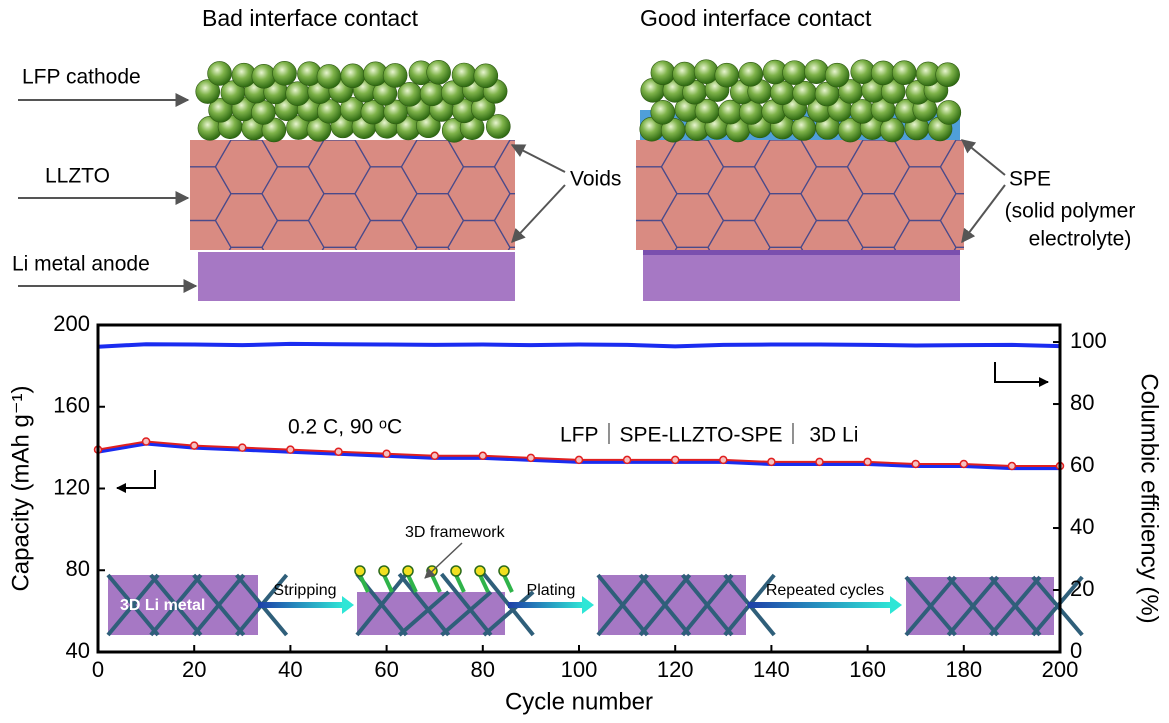  Describe the element at coordinates (1082, 464) in the screenshot. I see `y2-tick-label: 60` at that location.